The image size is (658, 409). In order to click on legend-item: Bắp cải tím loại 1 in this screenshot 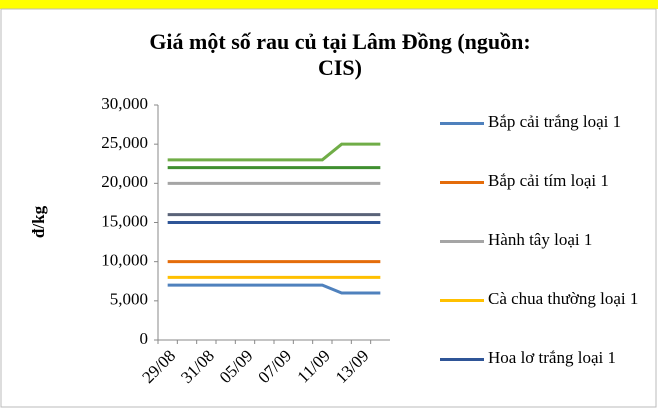, I will do `click(541, 200)`.